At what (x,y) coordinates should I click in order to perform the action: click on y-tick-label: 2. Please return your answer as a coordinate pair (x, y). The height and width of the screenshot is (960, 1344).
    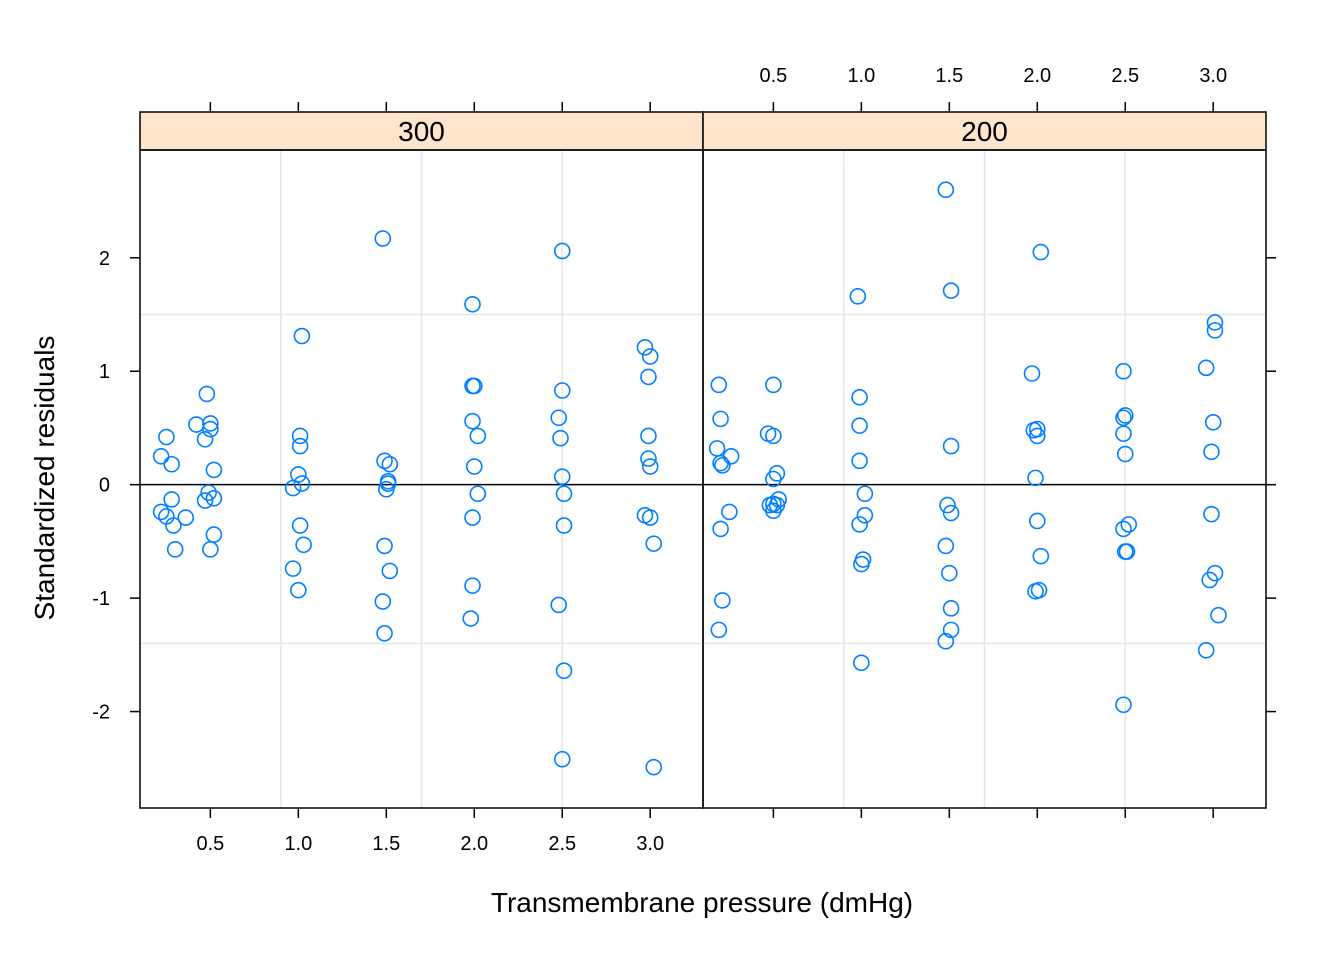
    Looking at the image, I should click on (104, 259).